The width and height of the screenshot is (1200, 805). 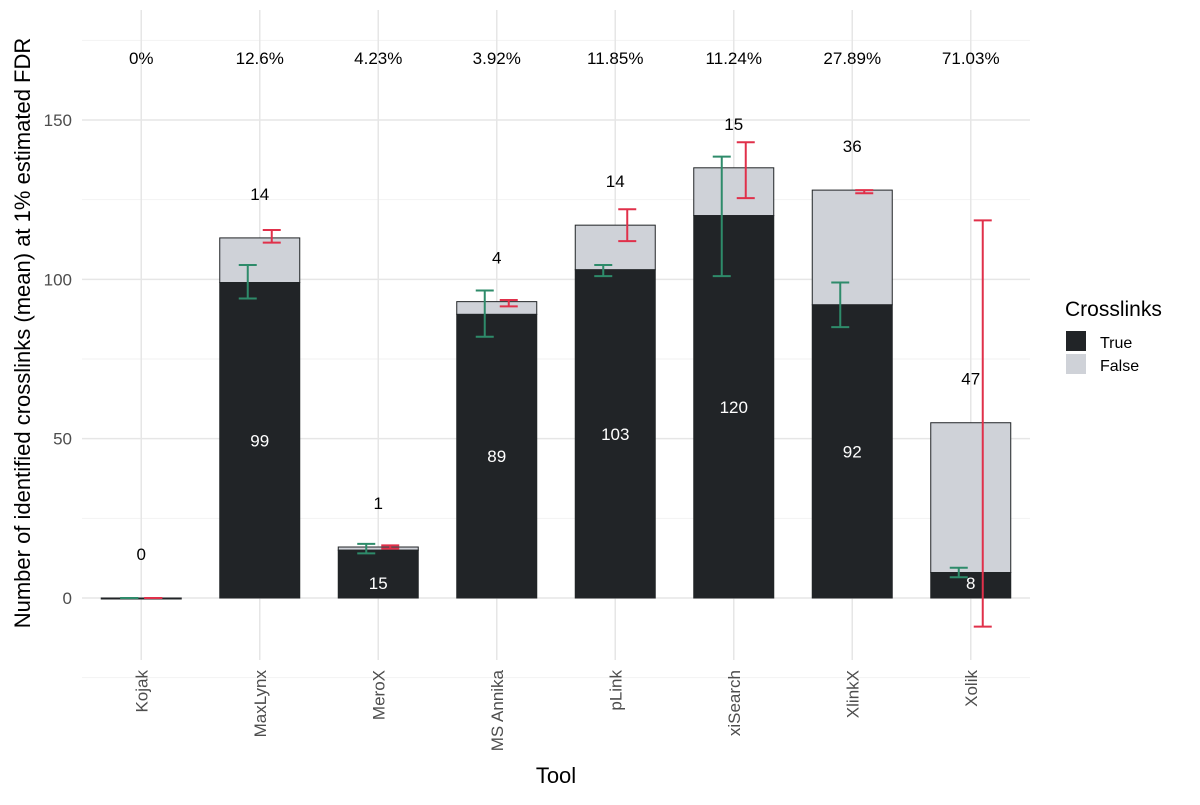 I want to click on x-tick-label: pLink, so click(x=615, y=690).